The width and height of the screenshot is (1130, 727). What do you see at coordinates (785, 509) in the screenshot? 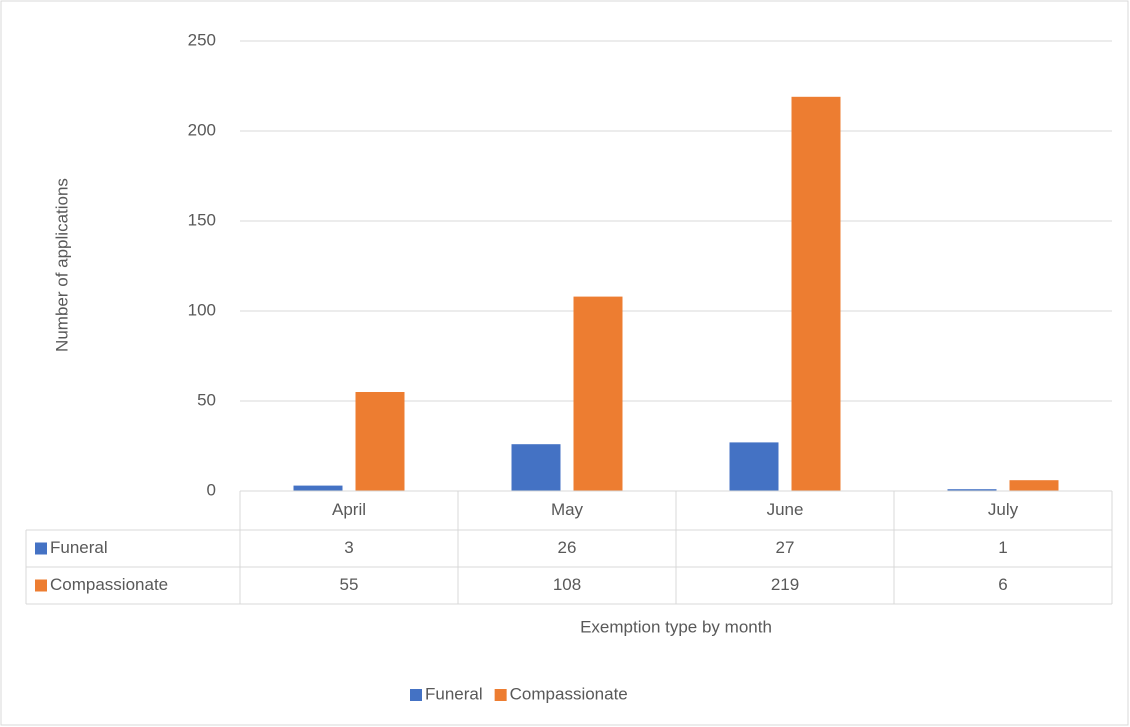
I see `x-tick-label: June` at bounding box center [785, 509].